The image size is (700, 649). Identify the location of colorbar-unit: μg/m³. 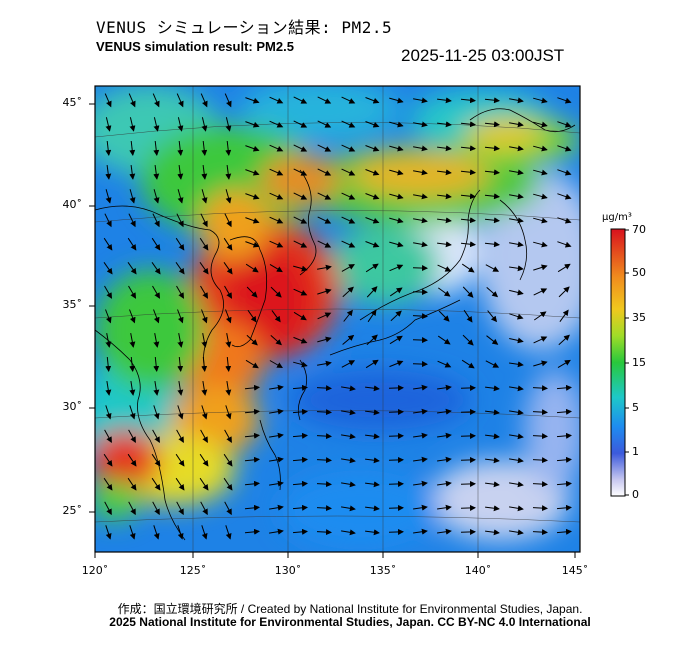
(617, 217).